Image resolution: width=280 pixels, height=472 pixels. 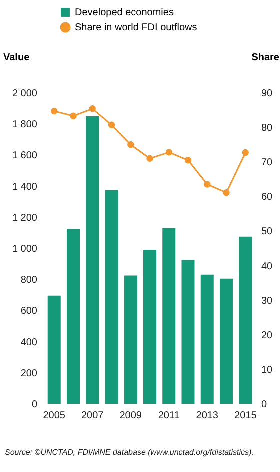 What do you see at coordinates (129, 452) in the screenshot?
I see `source-note: Source: ©UNCTAD, FDI/MNE database (www.unctad.org/fdistatistics).` at bounding box center [129, 452].